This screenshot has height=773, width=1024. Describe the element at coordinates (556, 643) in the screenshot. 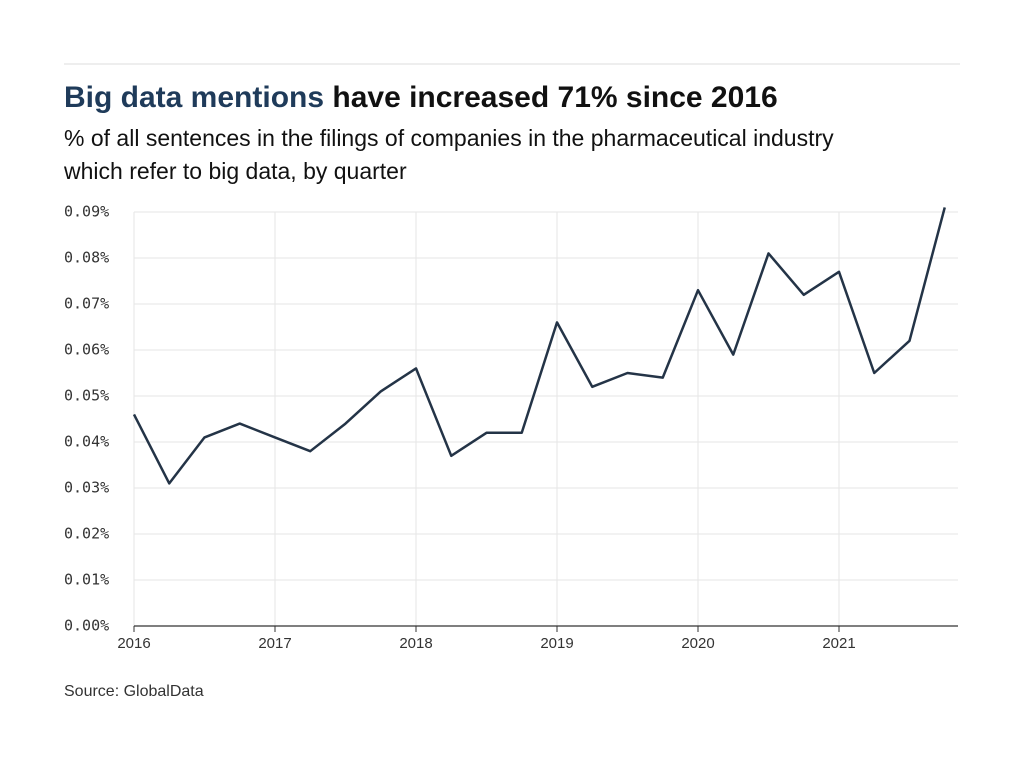

I see `x-tick-label: 2019` at that location.